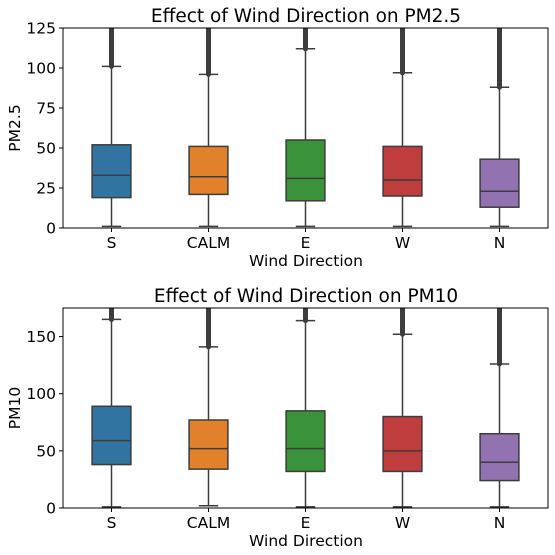 This screenshot has width=555, height=555. Describe the element at coordinates (402, 243) in the screenshot. I see `pm25-x-tick-label-w: W` at that location.